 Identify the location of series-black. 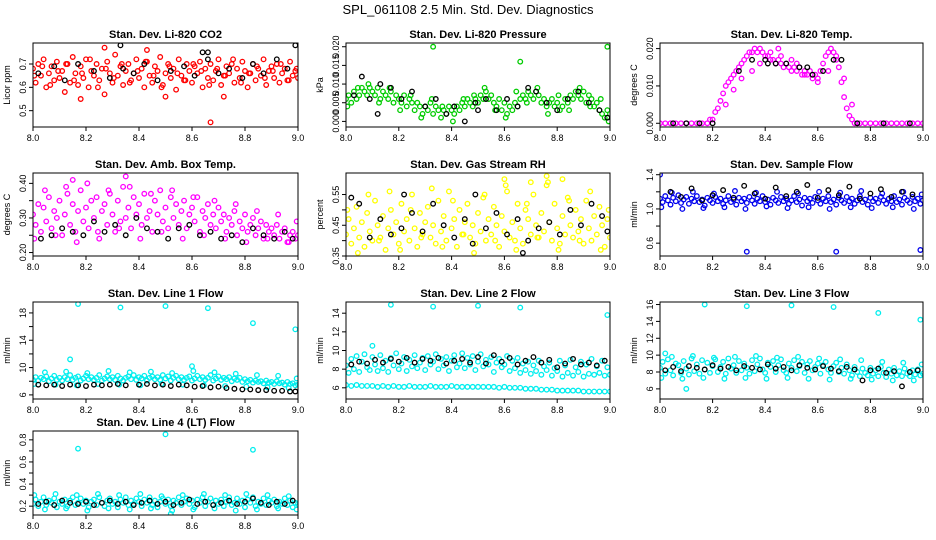
(478, 361).